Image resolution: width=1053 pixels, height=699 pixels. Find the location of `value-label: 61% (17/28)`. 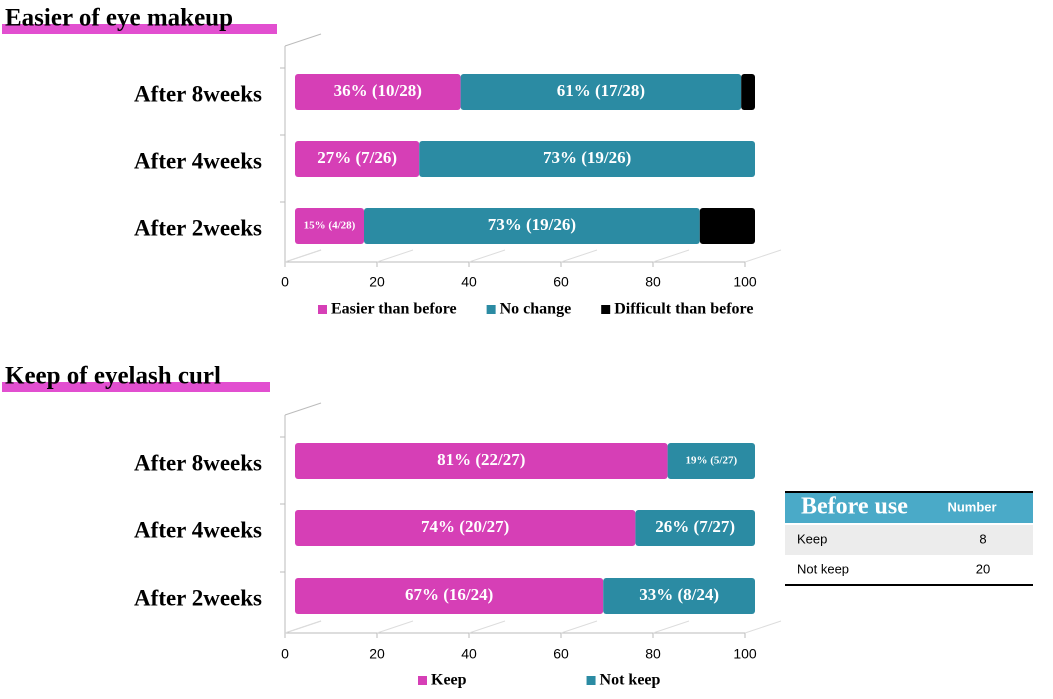

value-label: 61% (17/28) is located at coordinates (601, 90).